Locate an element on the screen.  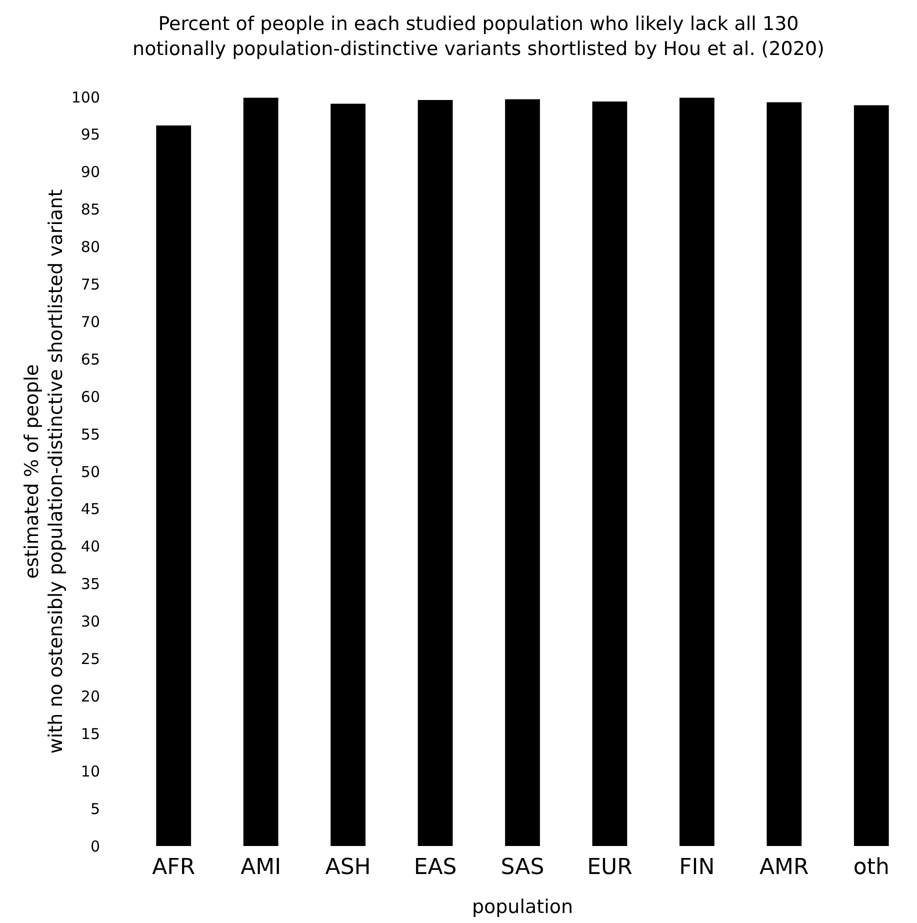
x-tick-label: oth is located at coordinates (871, 867).